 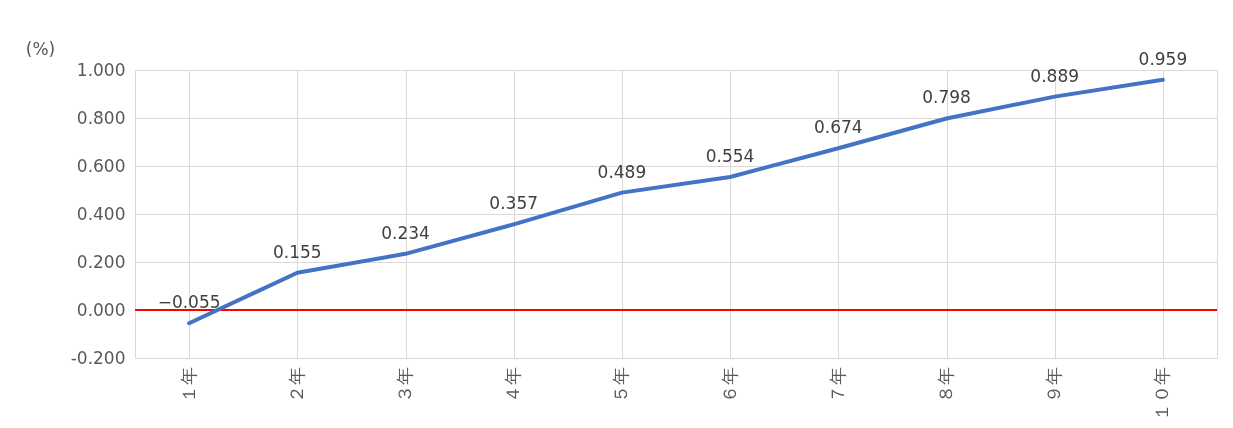 What do you see at coordinates (1162, 393) in the screenshot?
I see `x-tick-label: １０年` at bounding box center [1162, 393].